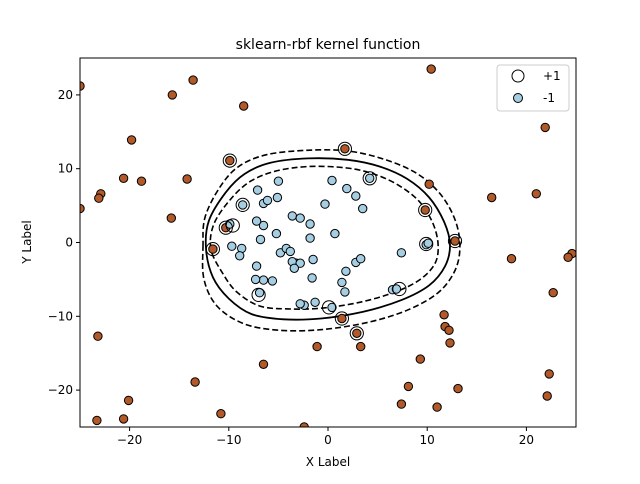 The width and height of the screenshot is (640, 484). I want to click on margin-inner, so click(324, 237).